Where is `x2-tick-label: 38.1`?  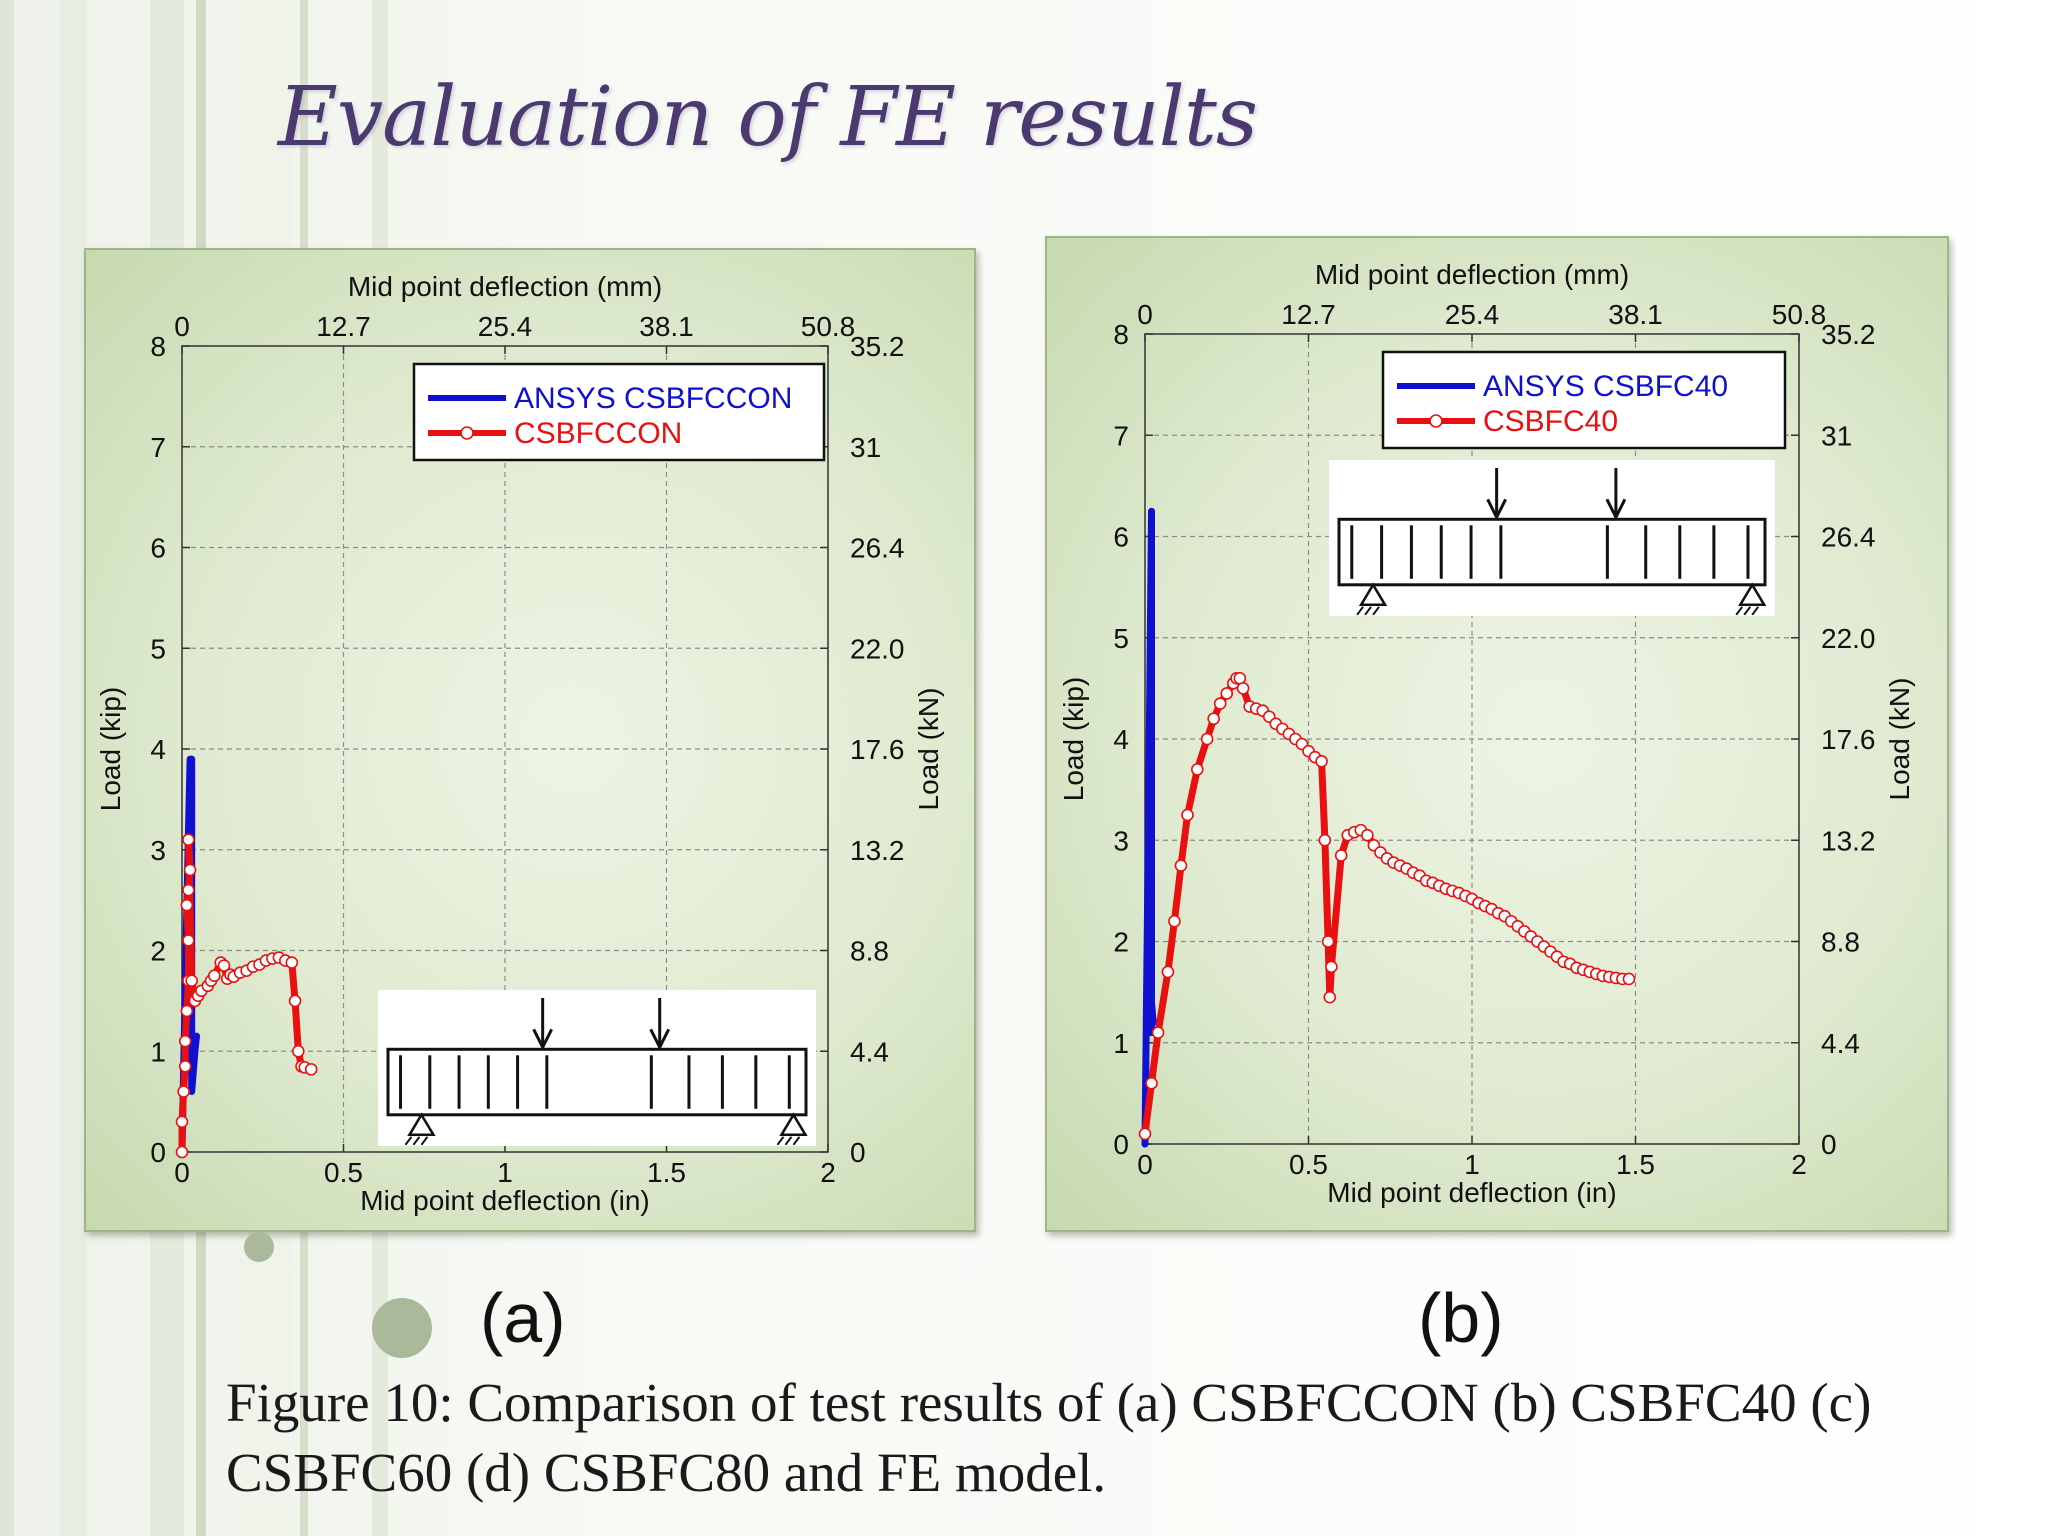 x2-tick-label: 38.1 is located at coordinates (666, 326).